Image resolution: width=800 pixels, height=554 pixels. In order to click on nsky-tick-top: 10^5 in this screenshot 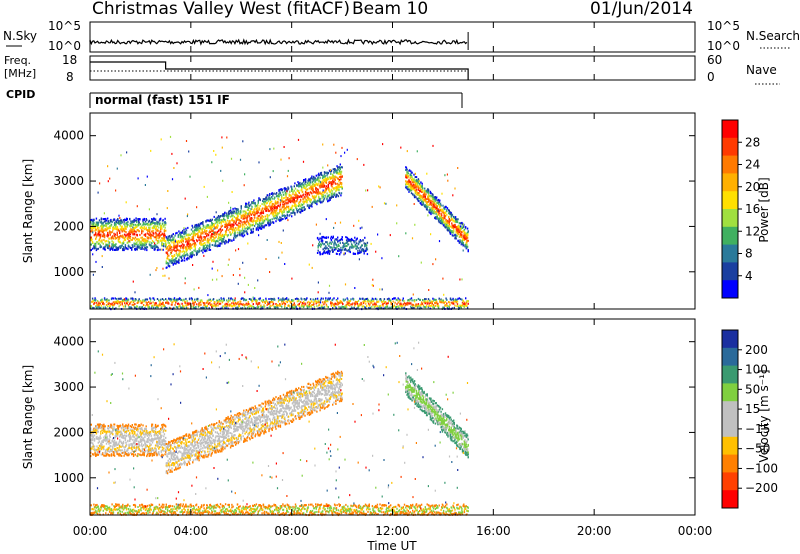, I will do `click(64, 26)`.